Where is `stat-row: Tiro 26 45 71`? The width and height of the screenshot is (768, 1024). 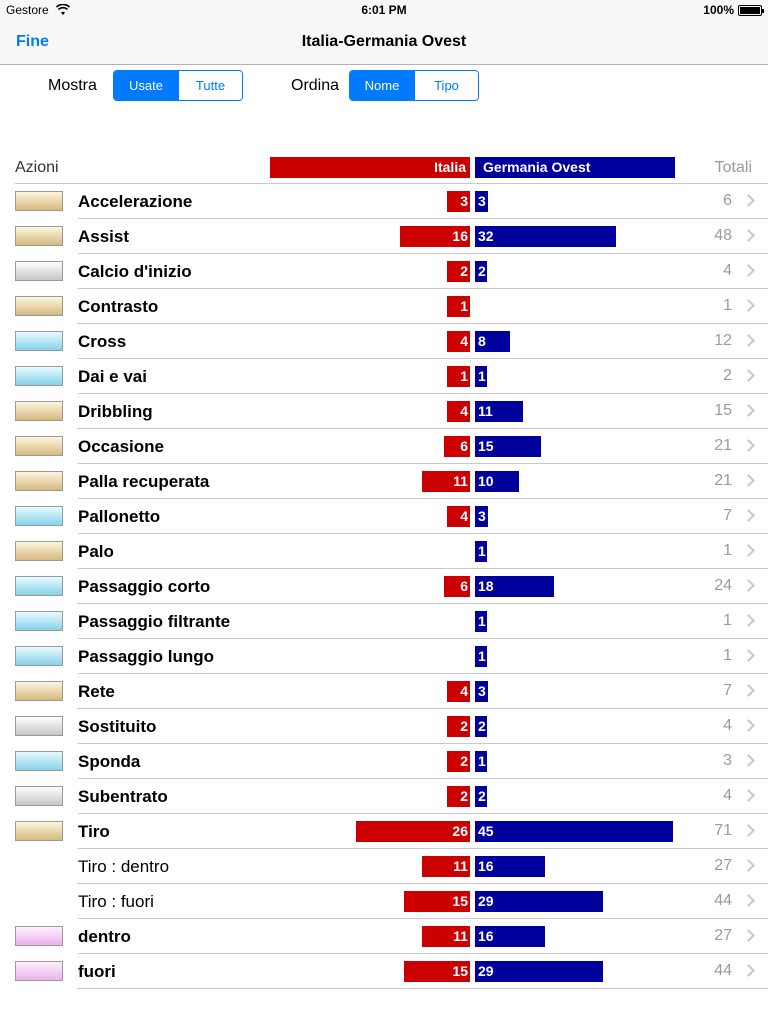
stat-row: Tiro 26 45 71 is located at coordinates (384, 831).